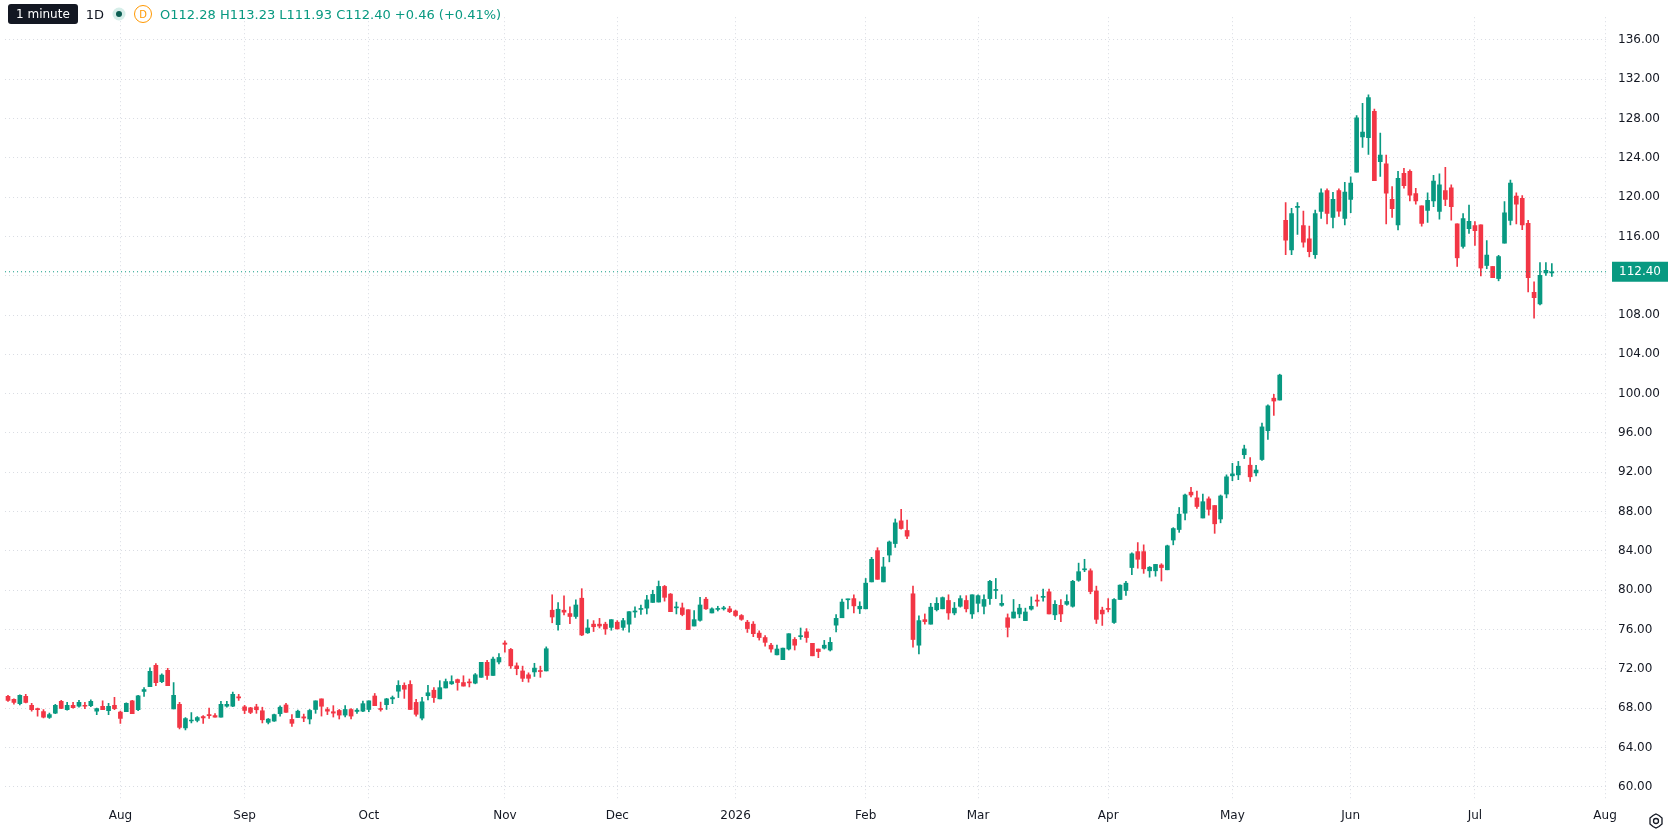 Image resolution: width=1678 pixels, height=835 pixels. What do you see at coordinates (143, 14) in the screenshot?
I see `annotation: D` at bounding box center [143, 14].